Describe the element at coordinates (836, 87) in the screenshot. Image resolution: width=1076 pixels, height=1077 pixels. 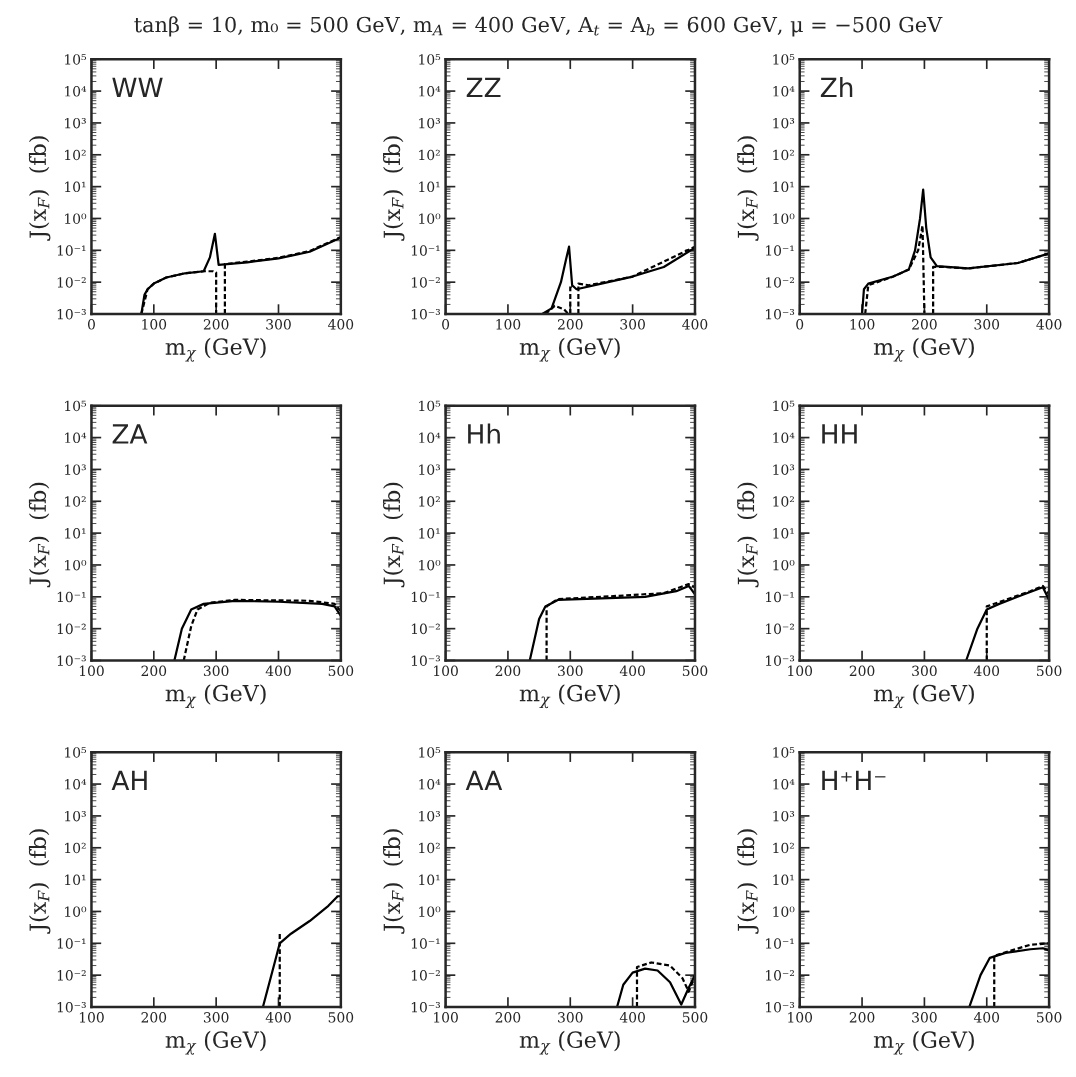
I see `annotation: Zh` at that location.